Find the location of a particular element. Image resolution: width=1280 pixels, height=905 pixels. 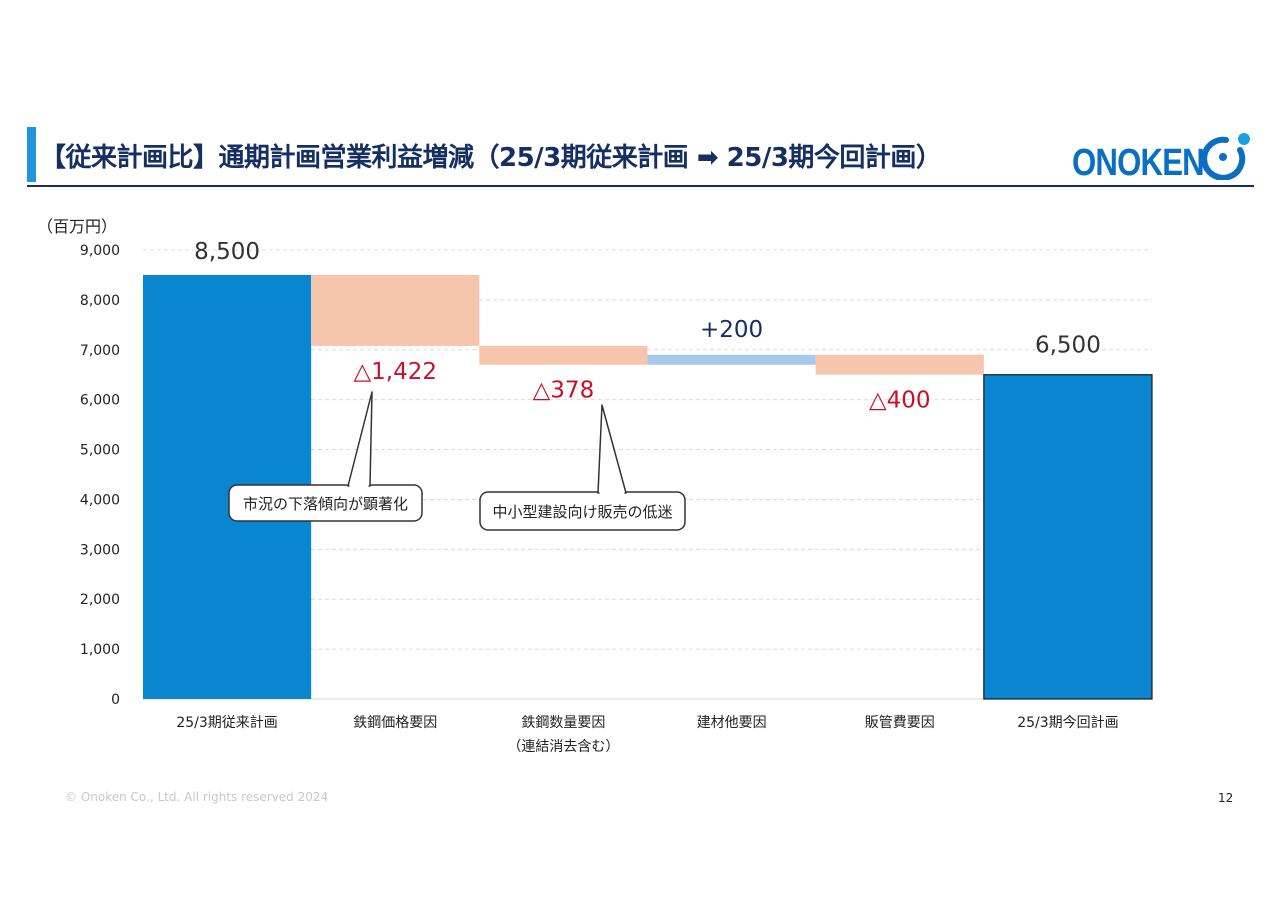

x-category-label: 25/3期従来計画 is located at coordinates (226, 723).